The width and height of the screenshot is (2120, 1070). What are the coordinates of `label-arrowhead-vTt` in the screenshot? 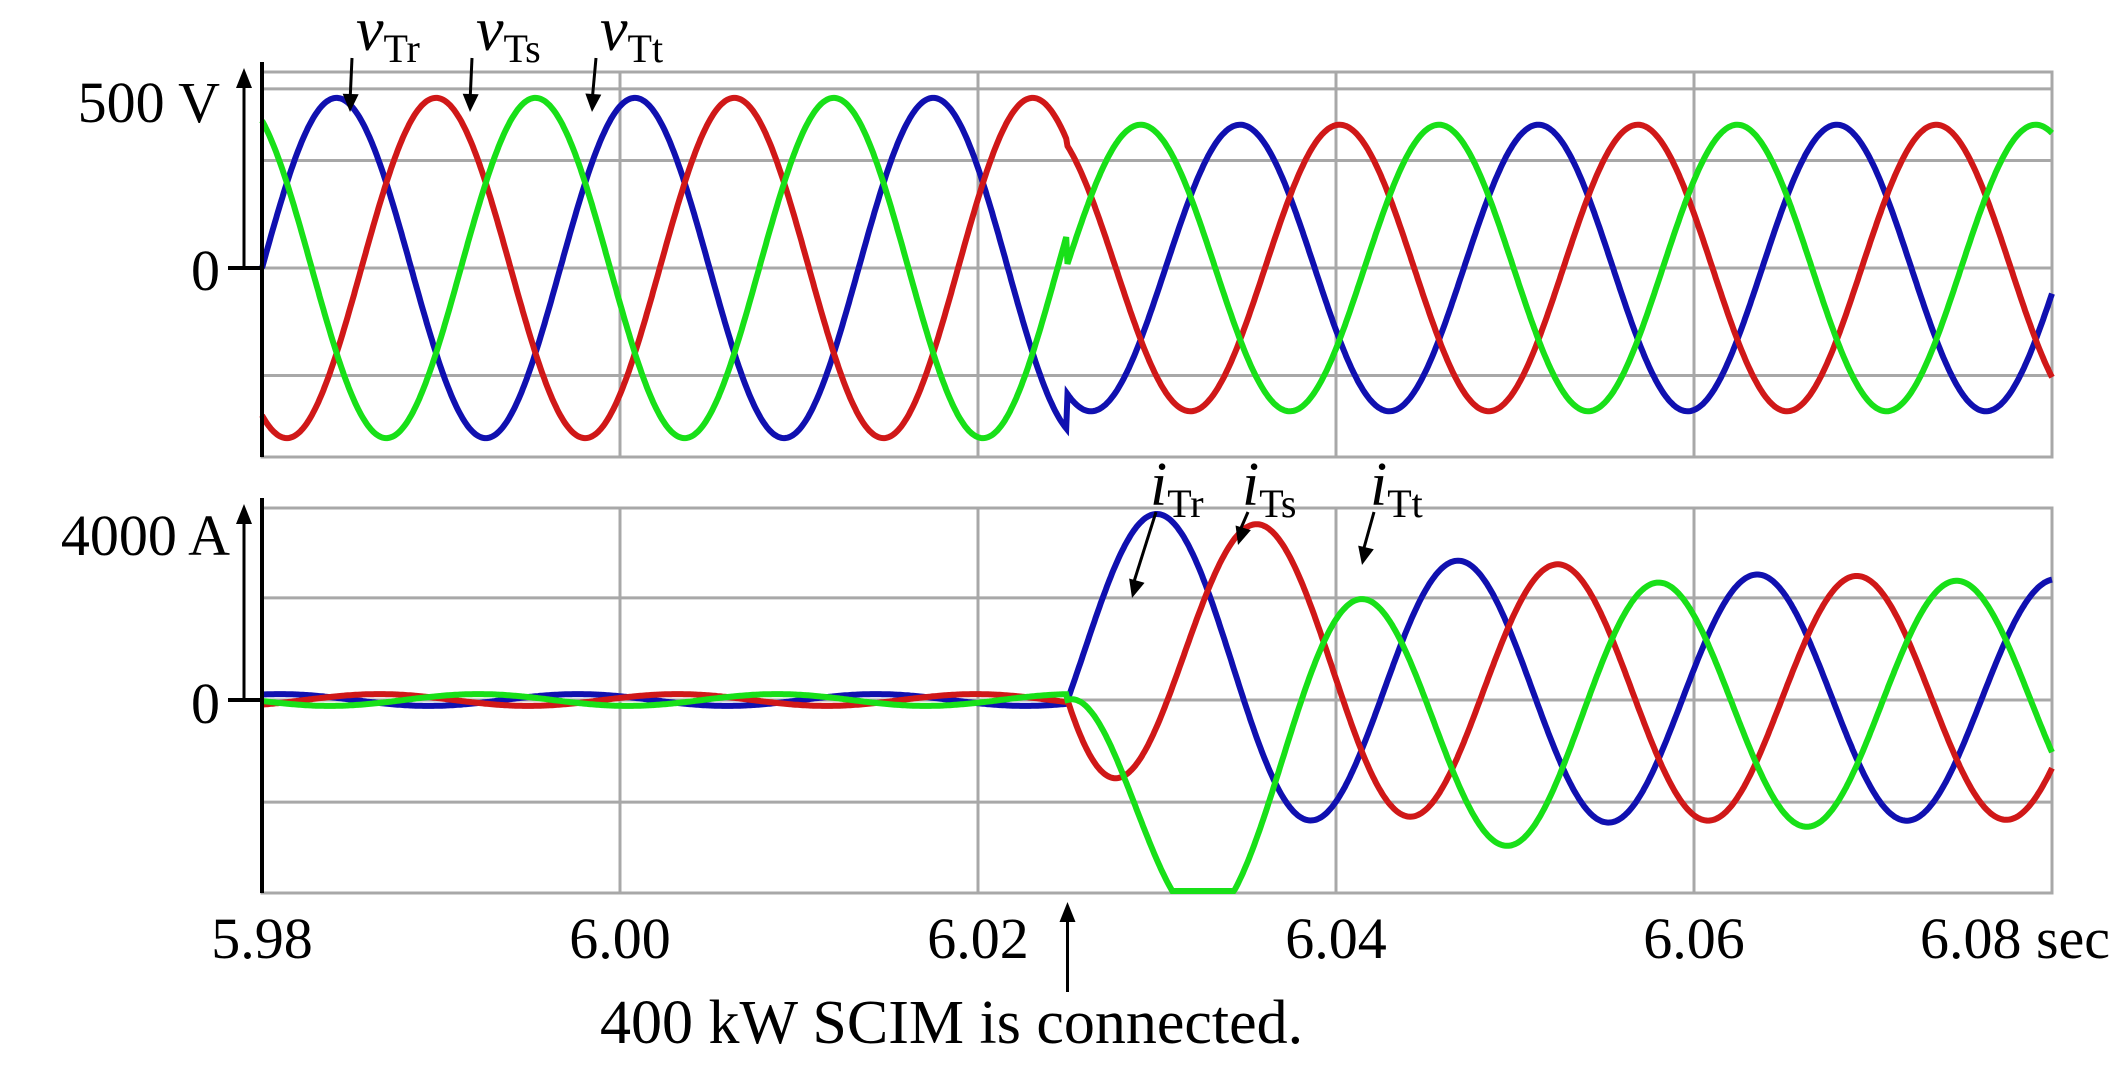 It's located at (593, 102).